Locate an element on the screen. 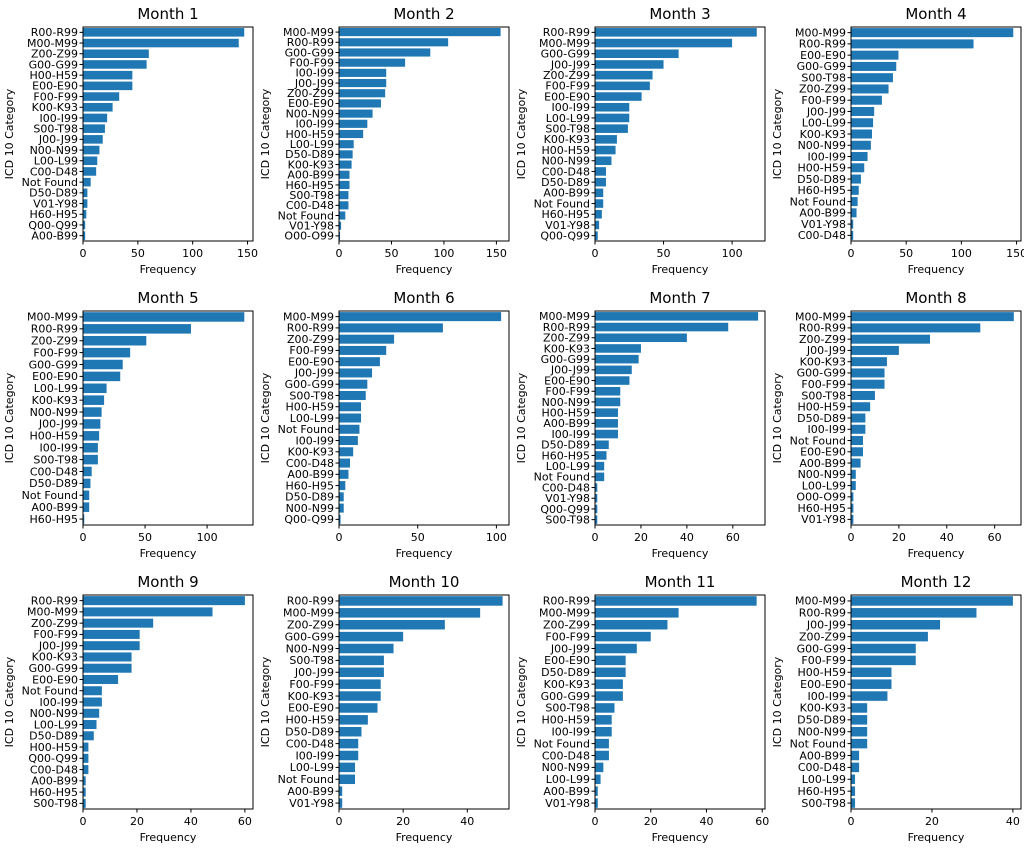 This screenshot has width=1024, height=852. x-tick-label: 100 is located at coordinates (207, 537).